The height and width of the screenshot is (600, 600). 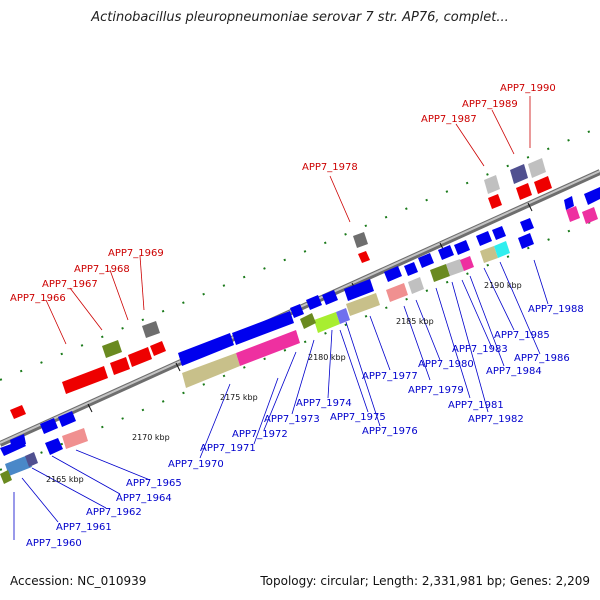 I want to click on label-app7-1981: APP7_1981, so click(x=476, y=405).